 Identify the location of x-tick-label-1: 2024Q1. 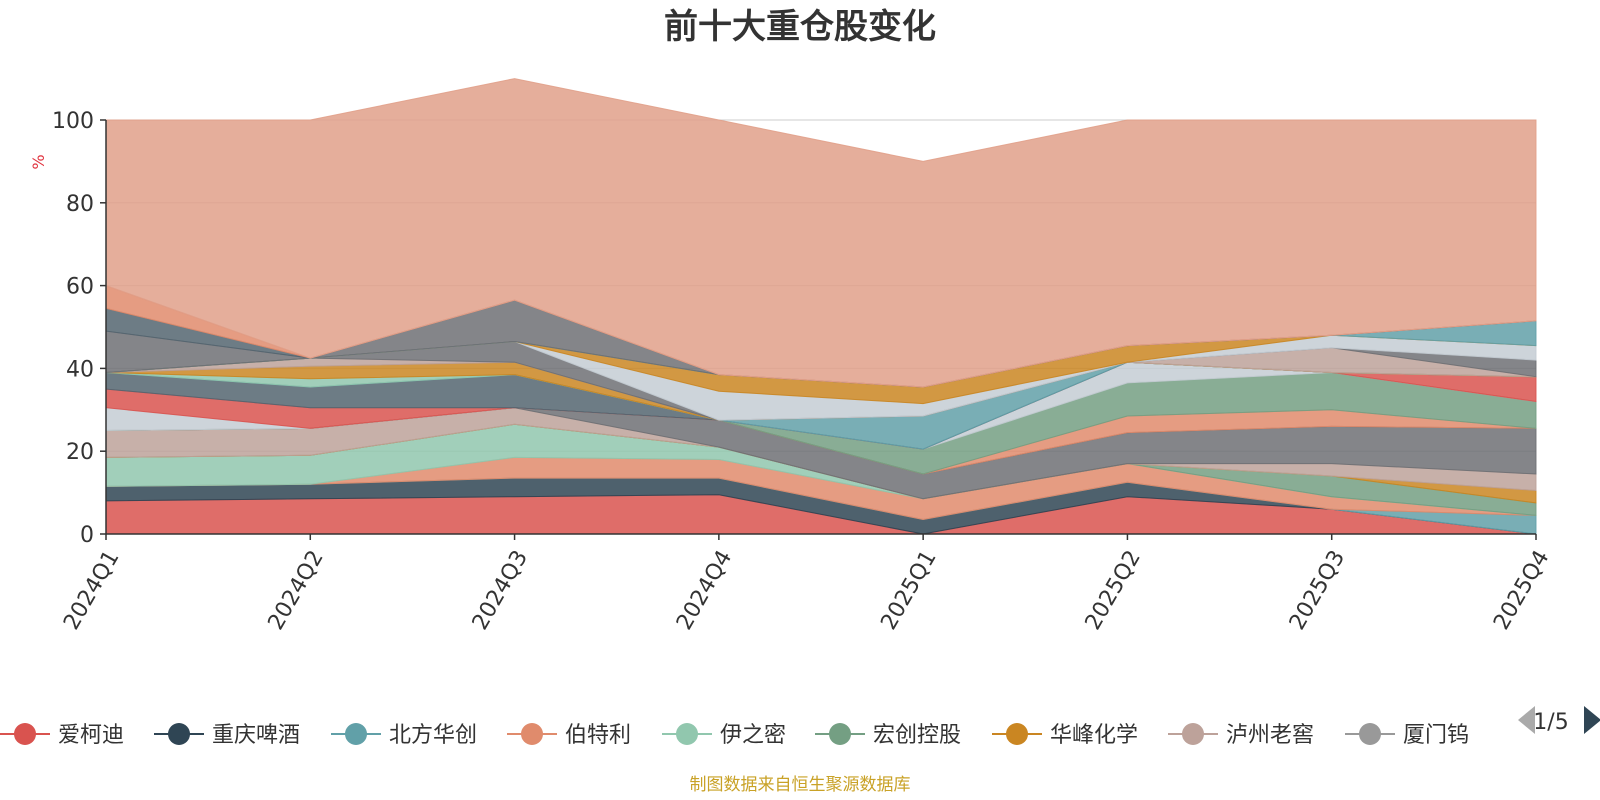
(91, 590).